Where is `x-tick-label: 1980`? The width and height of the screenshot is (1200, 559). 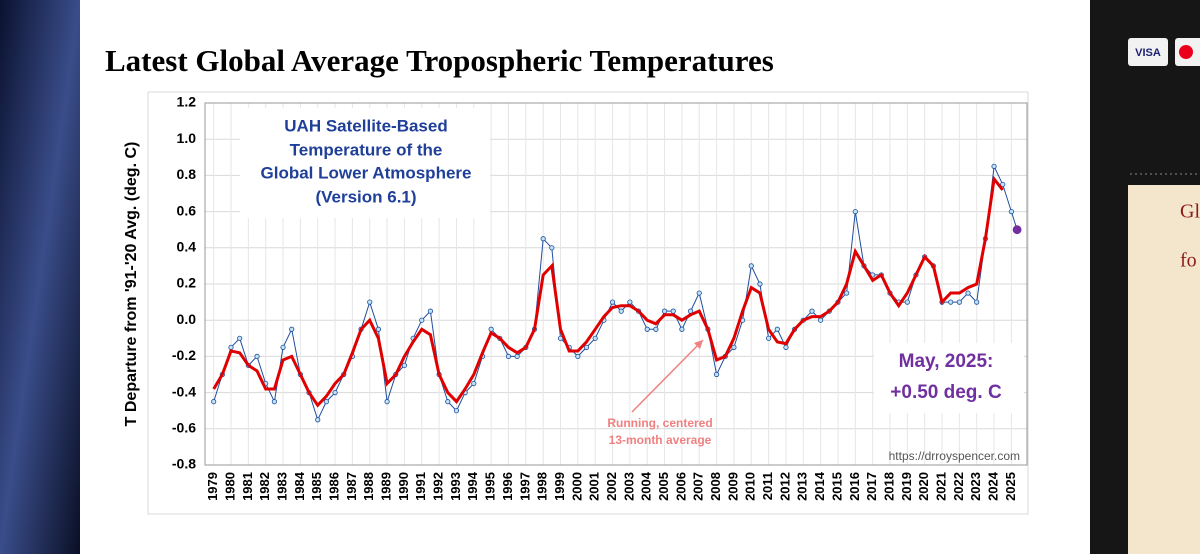
x-tick-label: 1980 is located at coordinates (229, 486).